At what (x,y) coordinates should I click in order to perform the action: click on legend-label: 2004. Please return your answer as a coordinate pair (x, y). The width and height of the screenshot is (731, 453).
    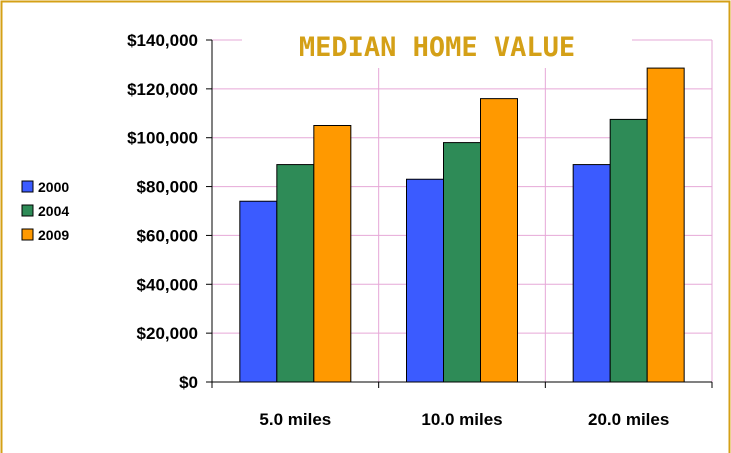
    Looking at the image, I should click on (53, 211).